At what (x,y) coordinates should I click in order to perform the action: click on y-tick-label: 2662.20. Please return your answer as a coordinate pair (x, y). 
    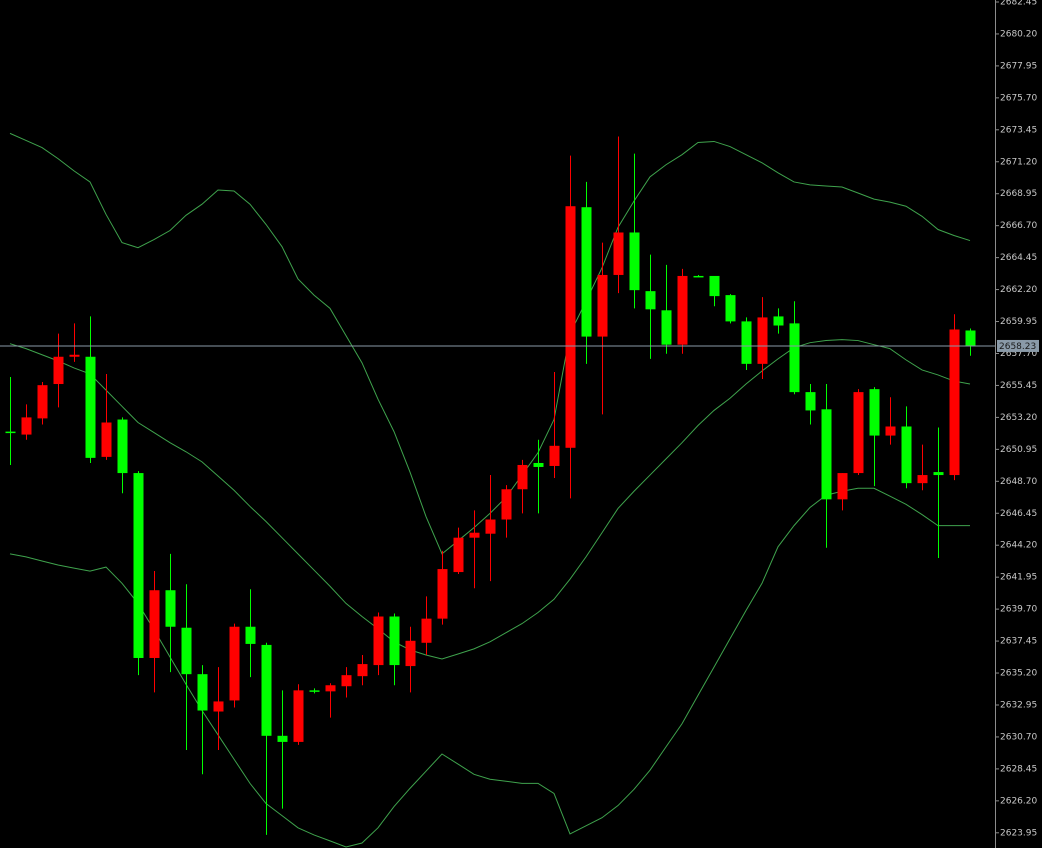
    Looking at the image, I should click on (1018, 290).